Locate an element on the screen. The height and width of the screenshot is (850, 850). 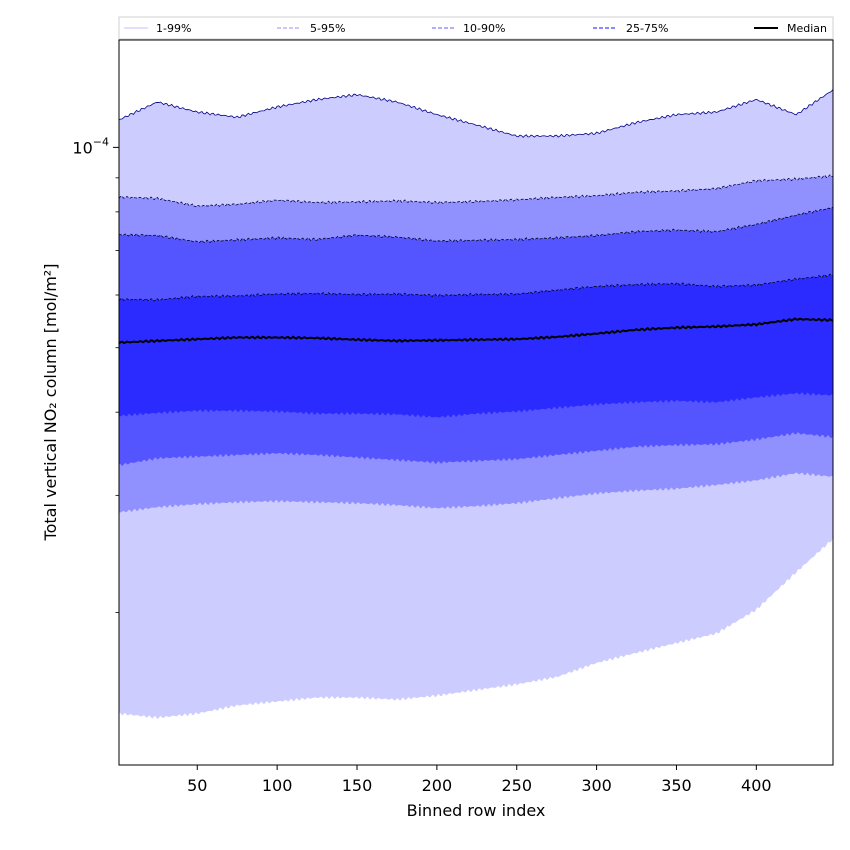
legend-label: Median is located at coordinates (807, 28).